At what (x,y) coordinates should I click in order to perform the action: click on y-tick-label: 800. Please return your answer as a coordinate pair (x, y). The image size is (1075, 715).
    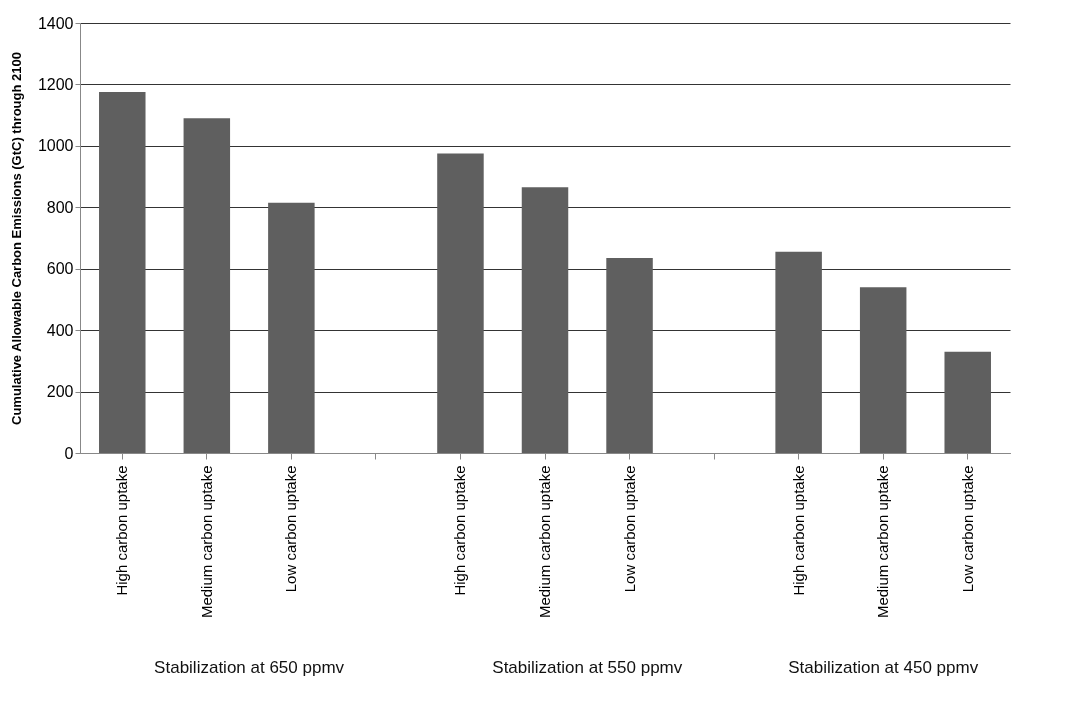
    Looking at the image, I should click on (60, 207).